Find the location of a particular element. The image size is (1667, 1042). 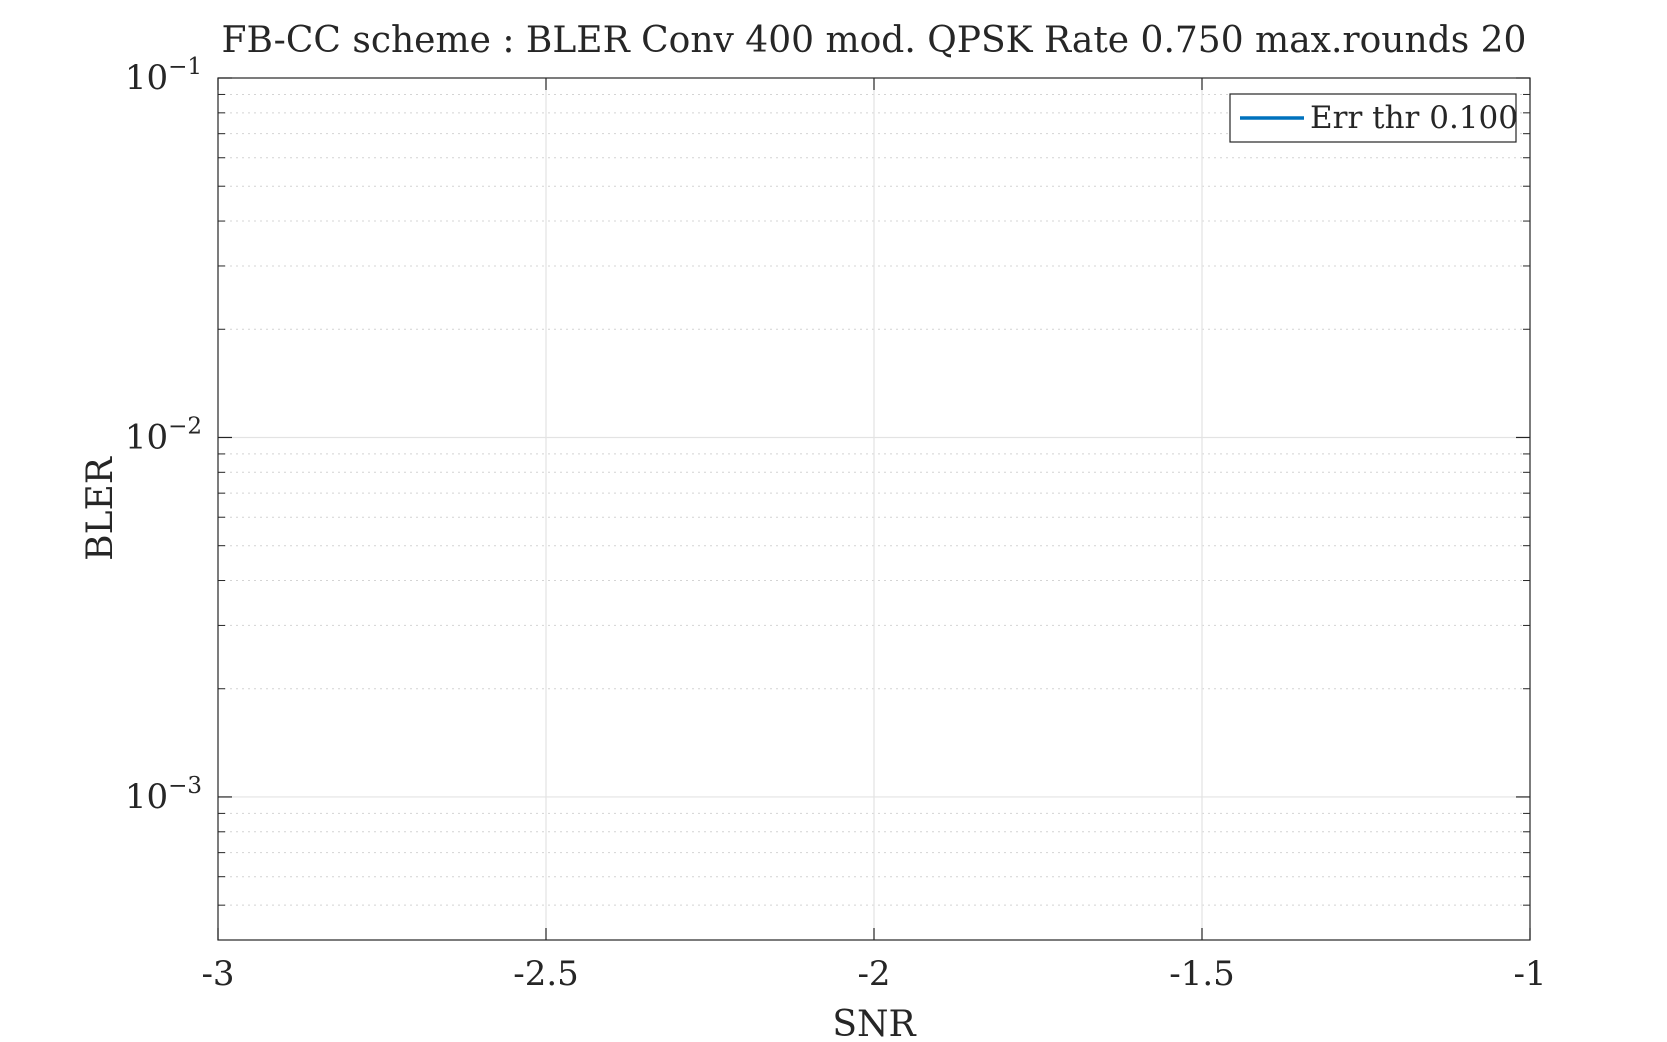

x-axis-label: SNR is located at coordinates (874, 1023).